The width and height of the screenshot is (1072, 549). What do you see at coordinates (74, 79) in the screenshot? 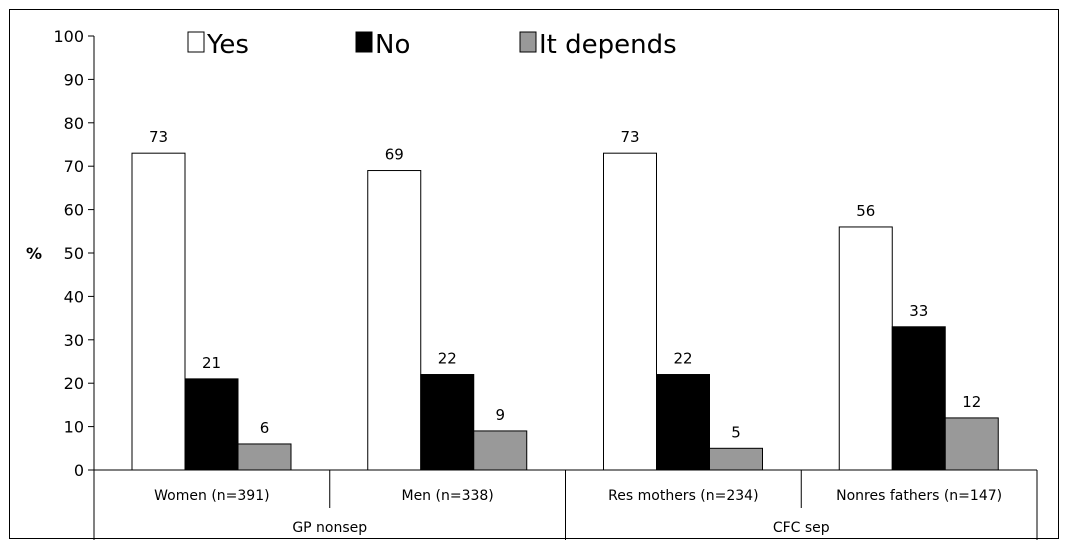
I see `y-tick-label: 90` at bounding box center [74, 79].